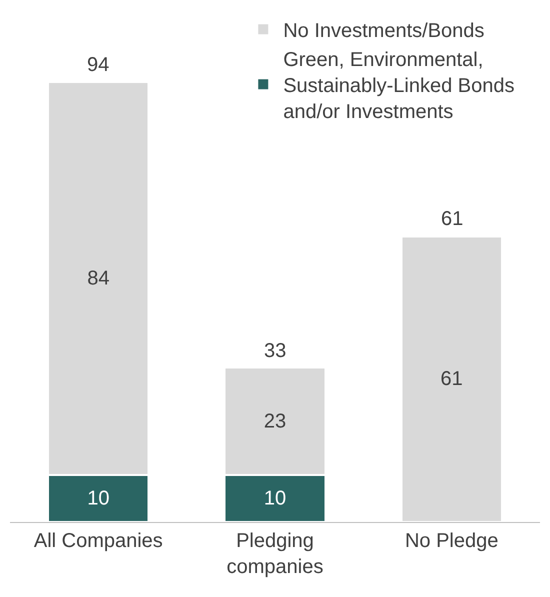  What do you see at coordinates (275, 351) in the screenshot?
I see `total-label: 33` at bounding box center [275, 351].